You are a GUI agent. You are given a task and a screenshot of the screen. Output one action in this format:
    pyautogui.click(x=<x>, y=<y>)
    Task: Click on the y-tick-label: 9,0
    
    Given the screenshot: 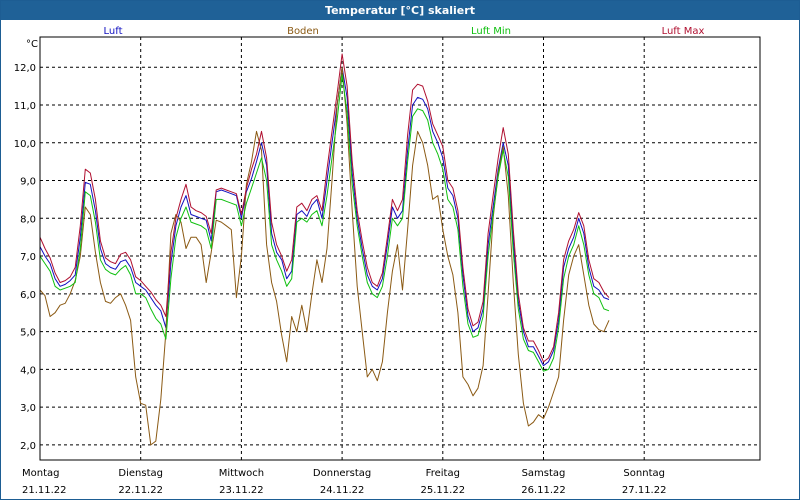 What is the action you would take?
    pyautogui.click(x=28, y=182)
    